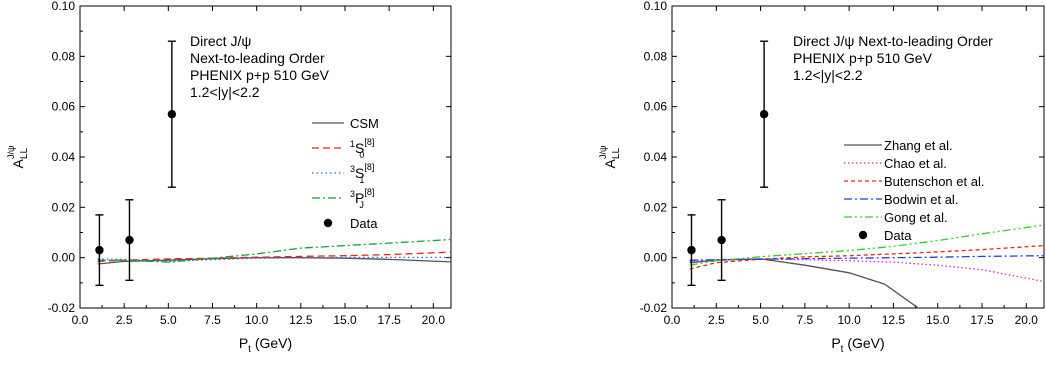 This screenshot has height=367, width=1046. Describe the element at coordinates (364, 123) in the screenshot. I see `legend-label: CSM` at that location.